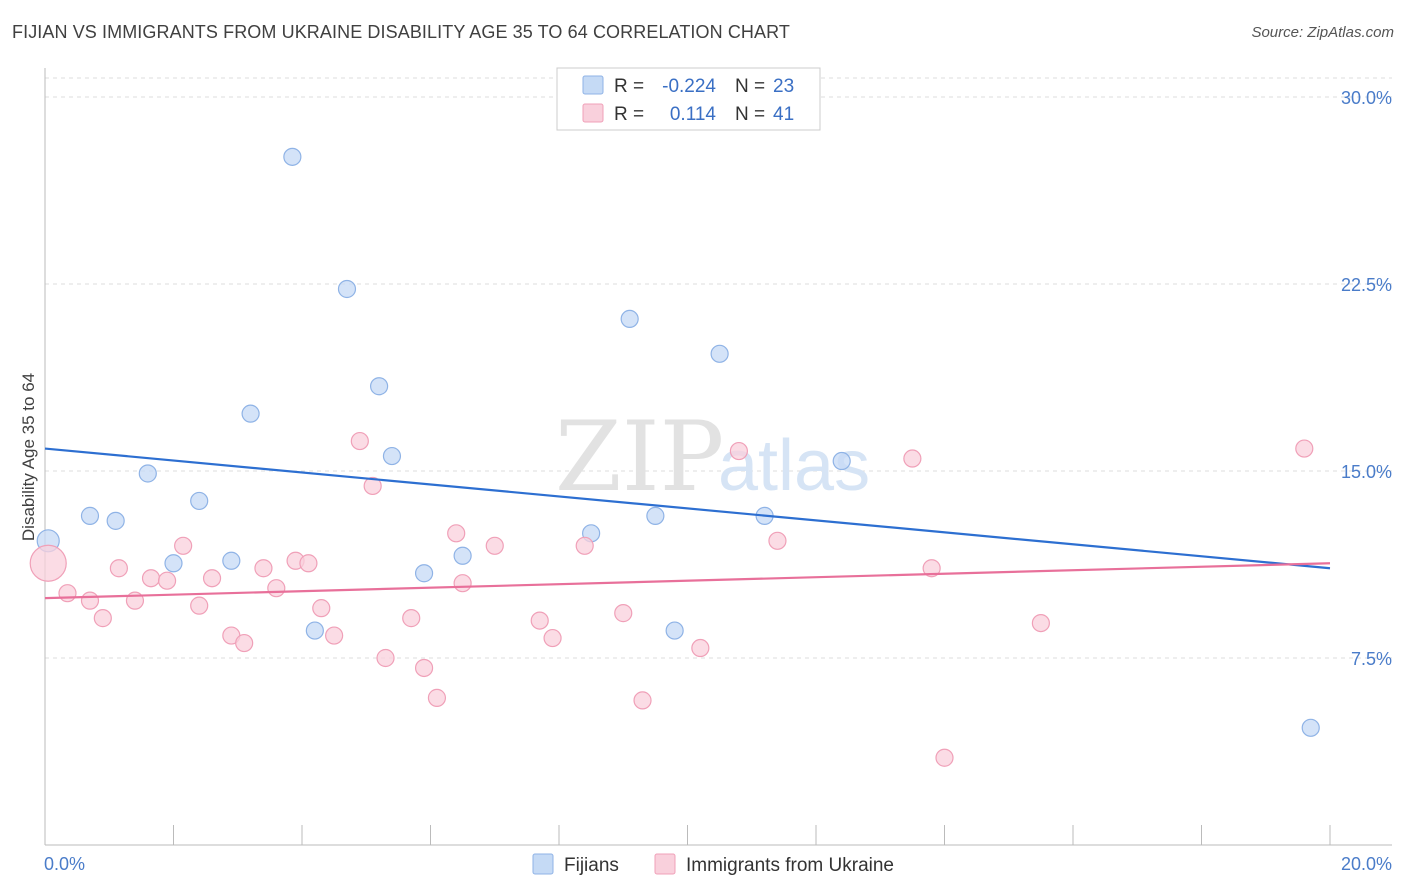 The width and height of the screenshot is (1406, 892). What do you see at coordinates (1371, 659) in the screenshot?
I see `y-tick-label-0: 7.5%` at bounding box center [1371, 659].